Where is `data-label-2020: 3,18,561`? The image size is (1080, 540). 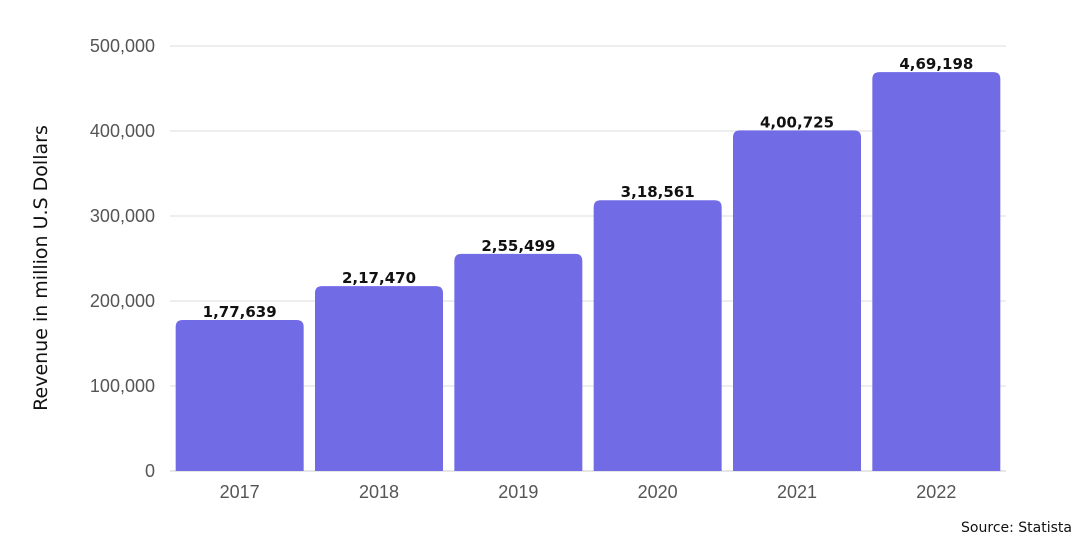 data-label-2020: 3,18,561 is located at coordinates (658, 192).